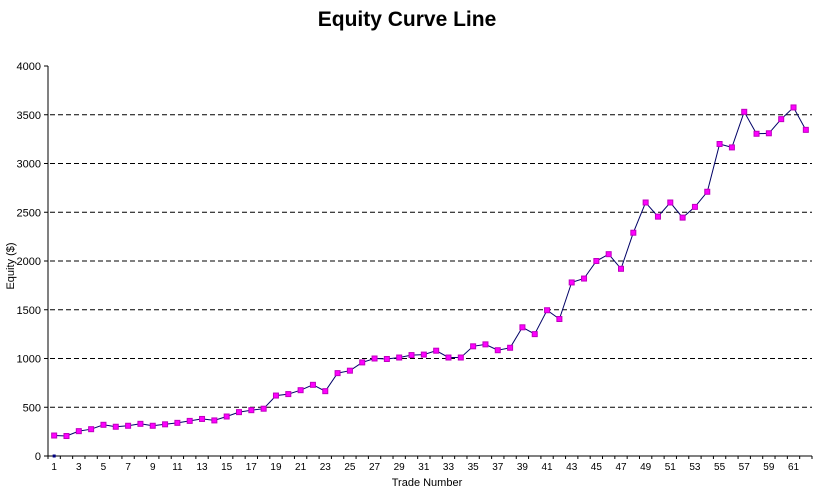  Describe the element at coordinates (252, 467) in the screenshot. I see `x-tick-label: 17` at that location.